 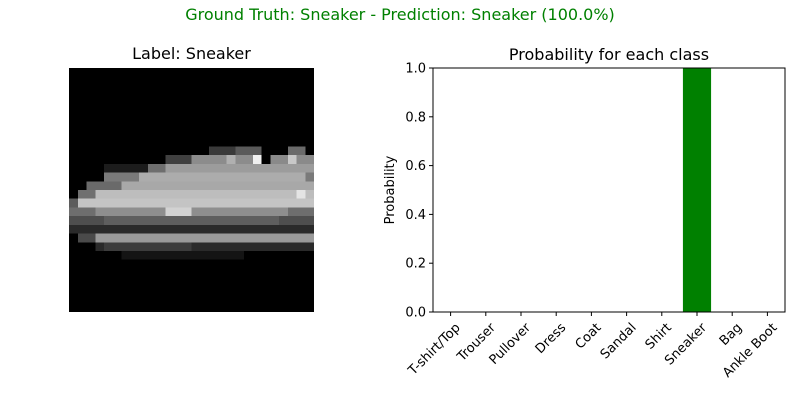 I want to click on x-tick-label: Coat, so click(x=589, y=336).